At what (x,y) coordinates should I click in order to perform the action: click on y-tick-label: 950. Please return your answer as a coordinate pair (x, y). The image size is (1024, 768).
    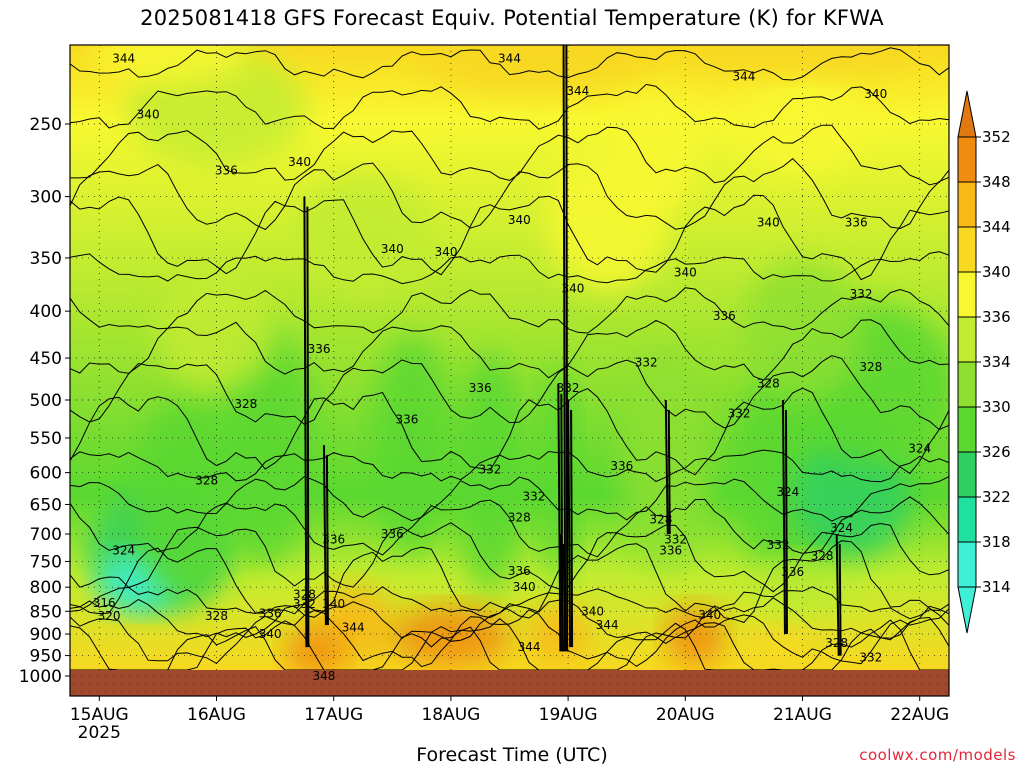
    Looking at the image, I should click on (46, 657).